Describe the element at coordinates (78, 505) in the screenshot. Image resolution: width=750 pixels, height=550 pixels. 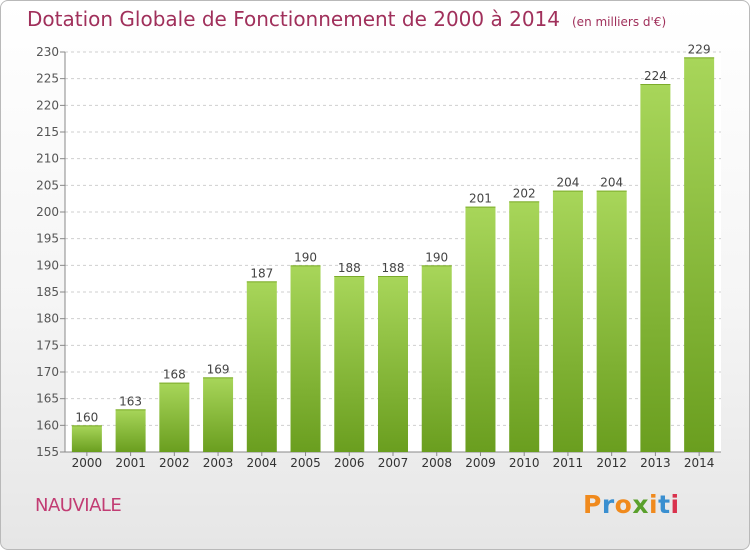
I see `commune-name: NAUVIALE` at that location.